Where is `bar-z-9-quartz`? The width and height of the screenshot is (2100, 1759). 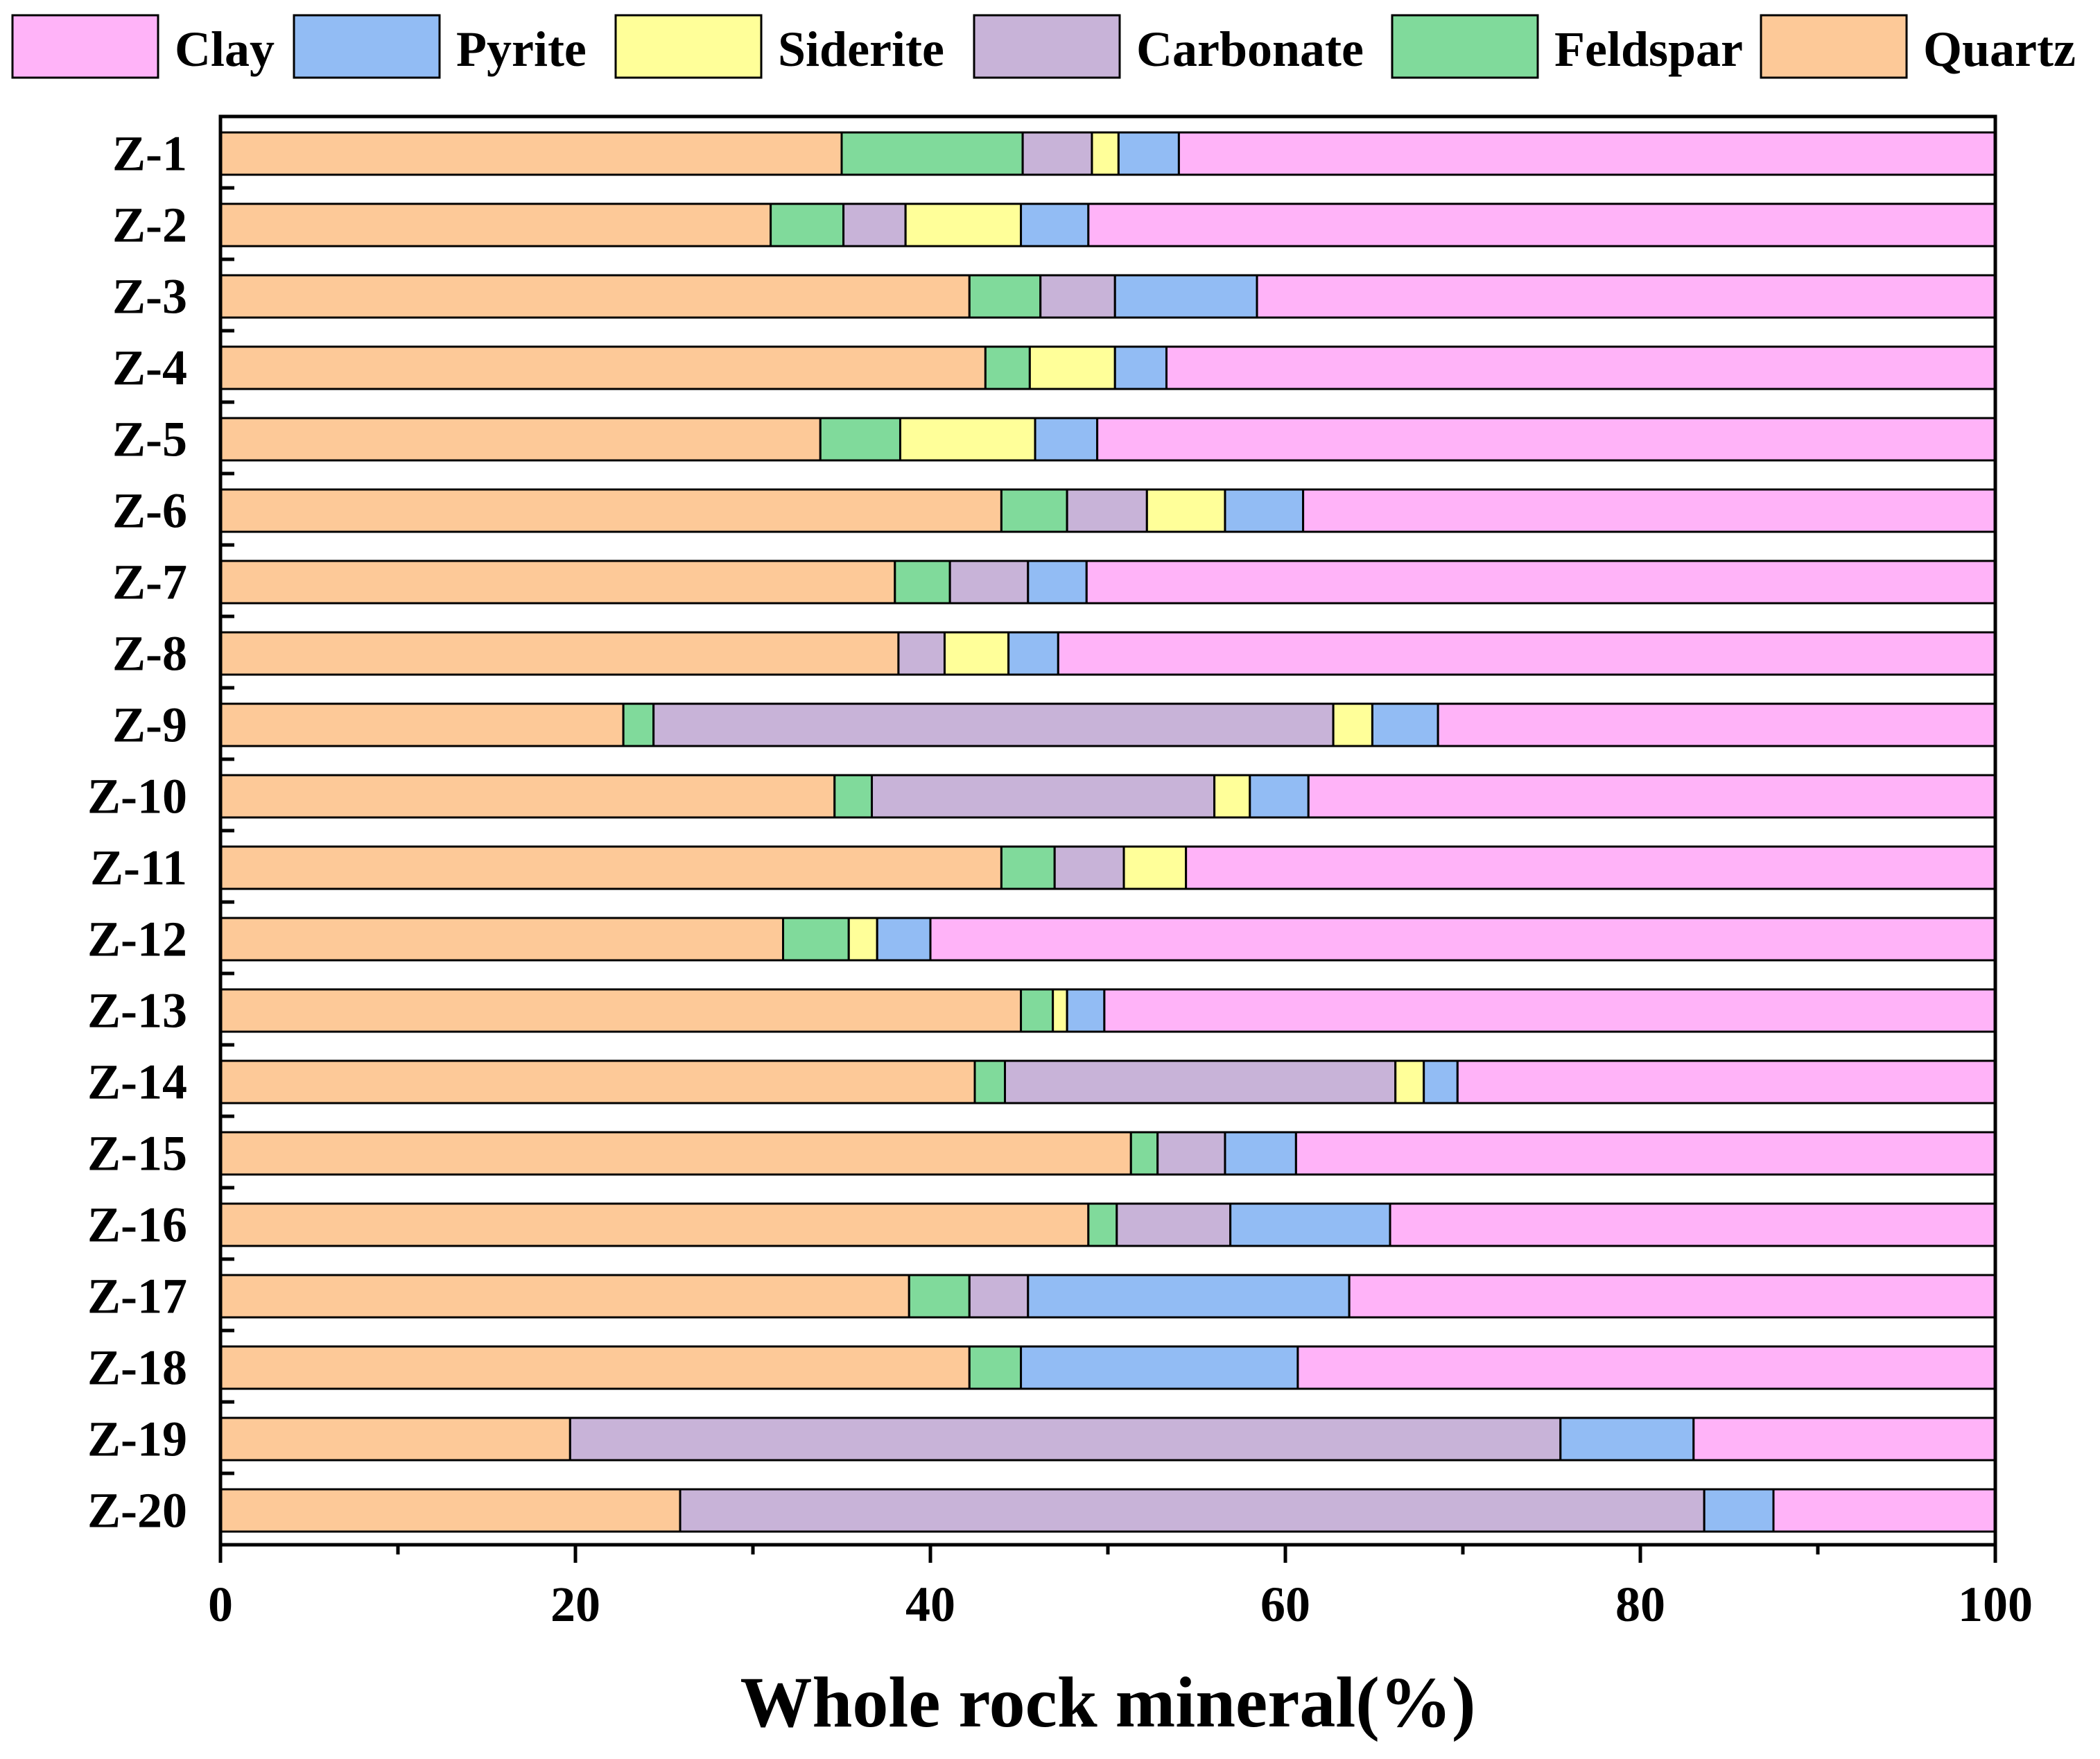
bar-z-9-quartz is located at coordinates (422, 724).